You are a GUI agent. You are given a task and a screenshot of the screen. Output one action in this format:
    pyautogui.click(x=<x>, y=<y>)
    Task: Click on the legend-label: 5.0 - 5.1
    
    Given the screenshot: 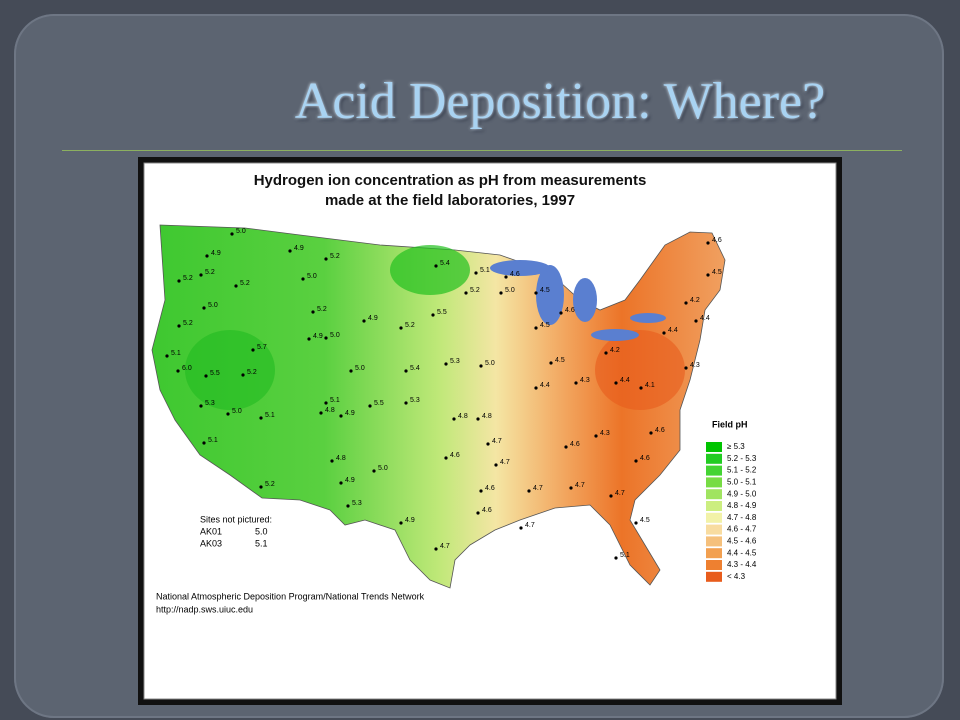 What is the action you would take?
    pyautogui.click(x=742, y=482)
    